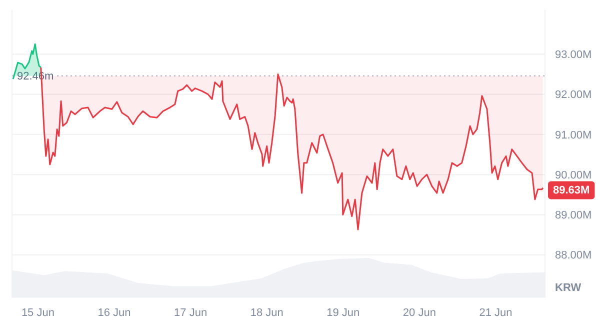  Describe the element at coordinates (573, 256) in the screenshot. I see `y-tick-label: 88.00M` at that location.